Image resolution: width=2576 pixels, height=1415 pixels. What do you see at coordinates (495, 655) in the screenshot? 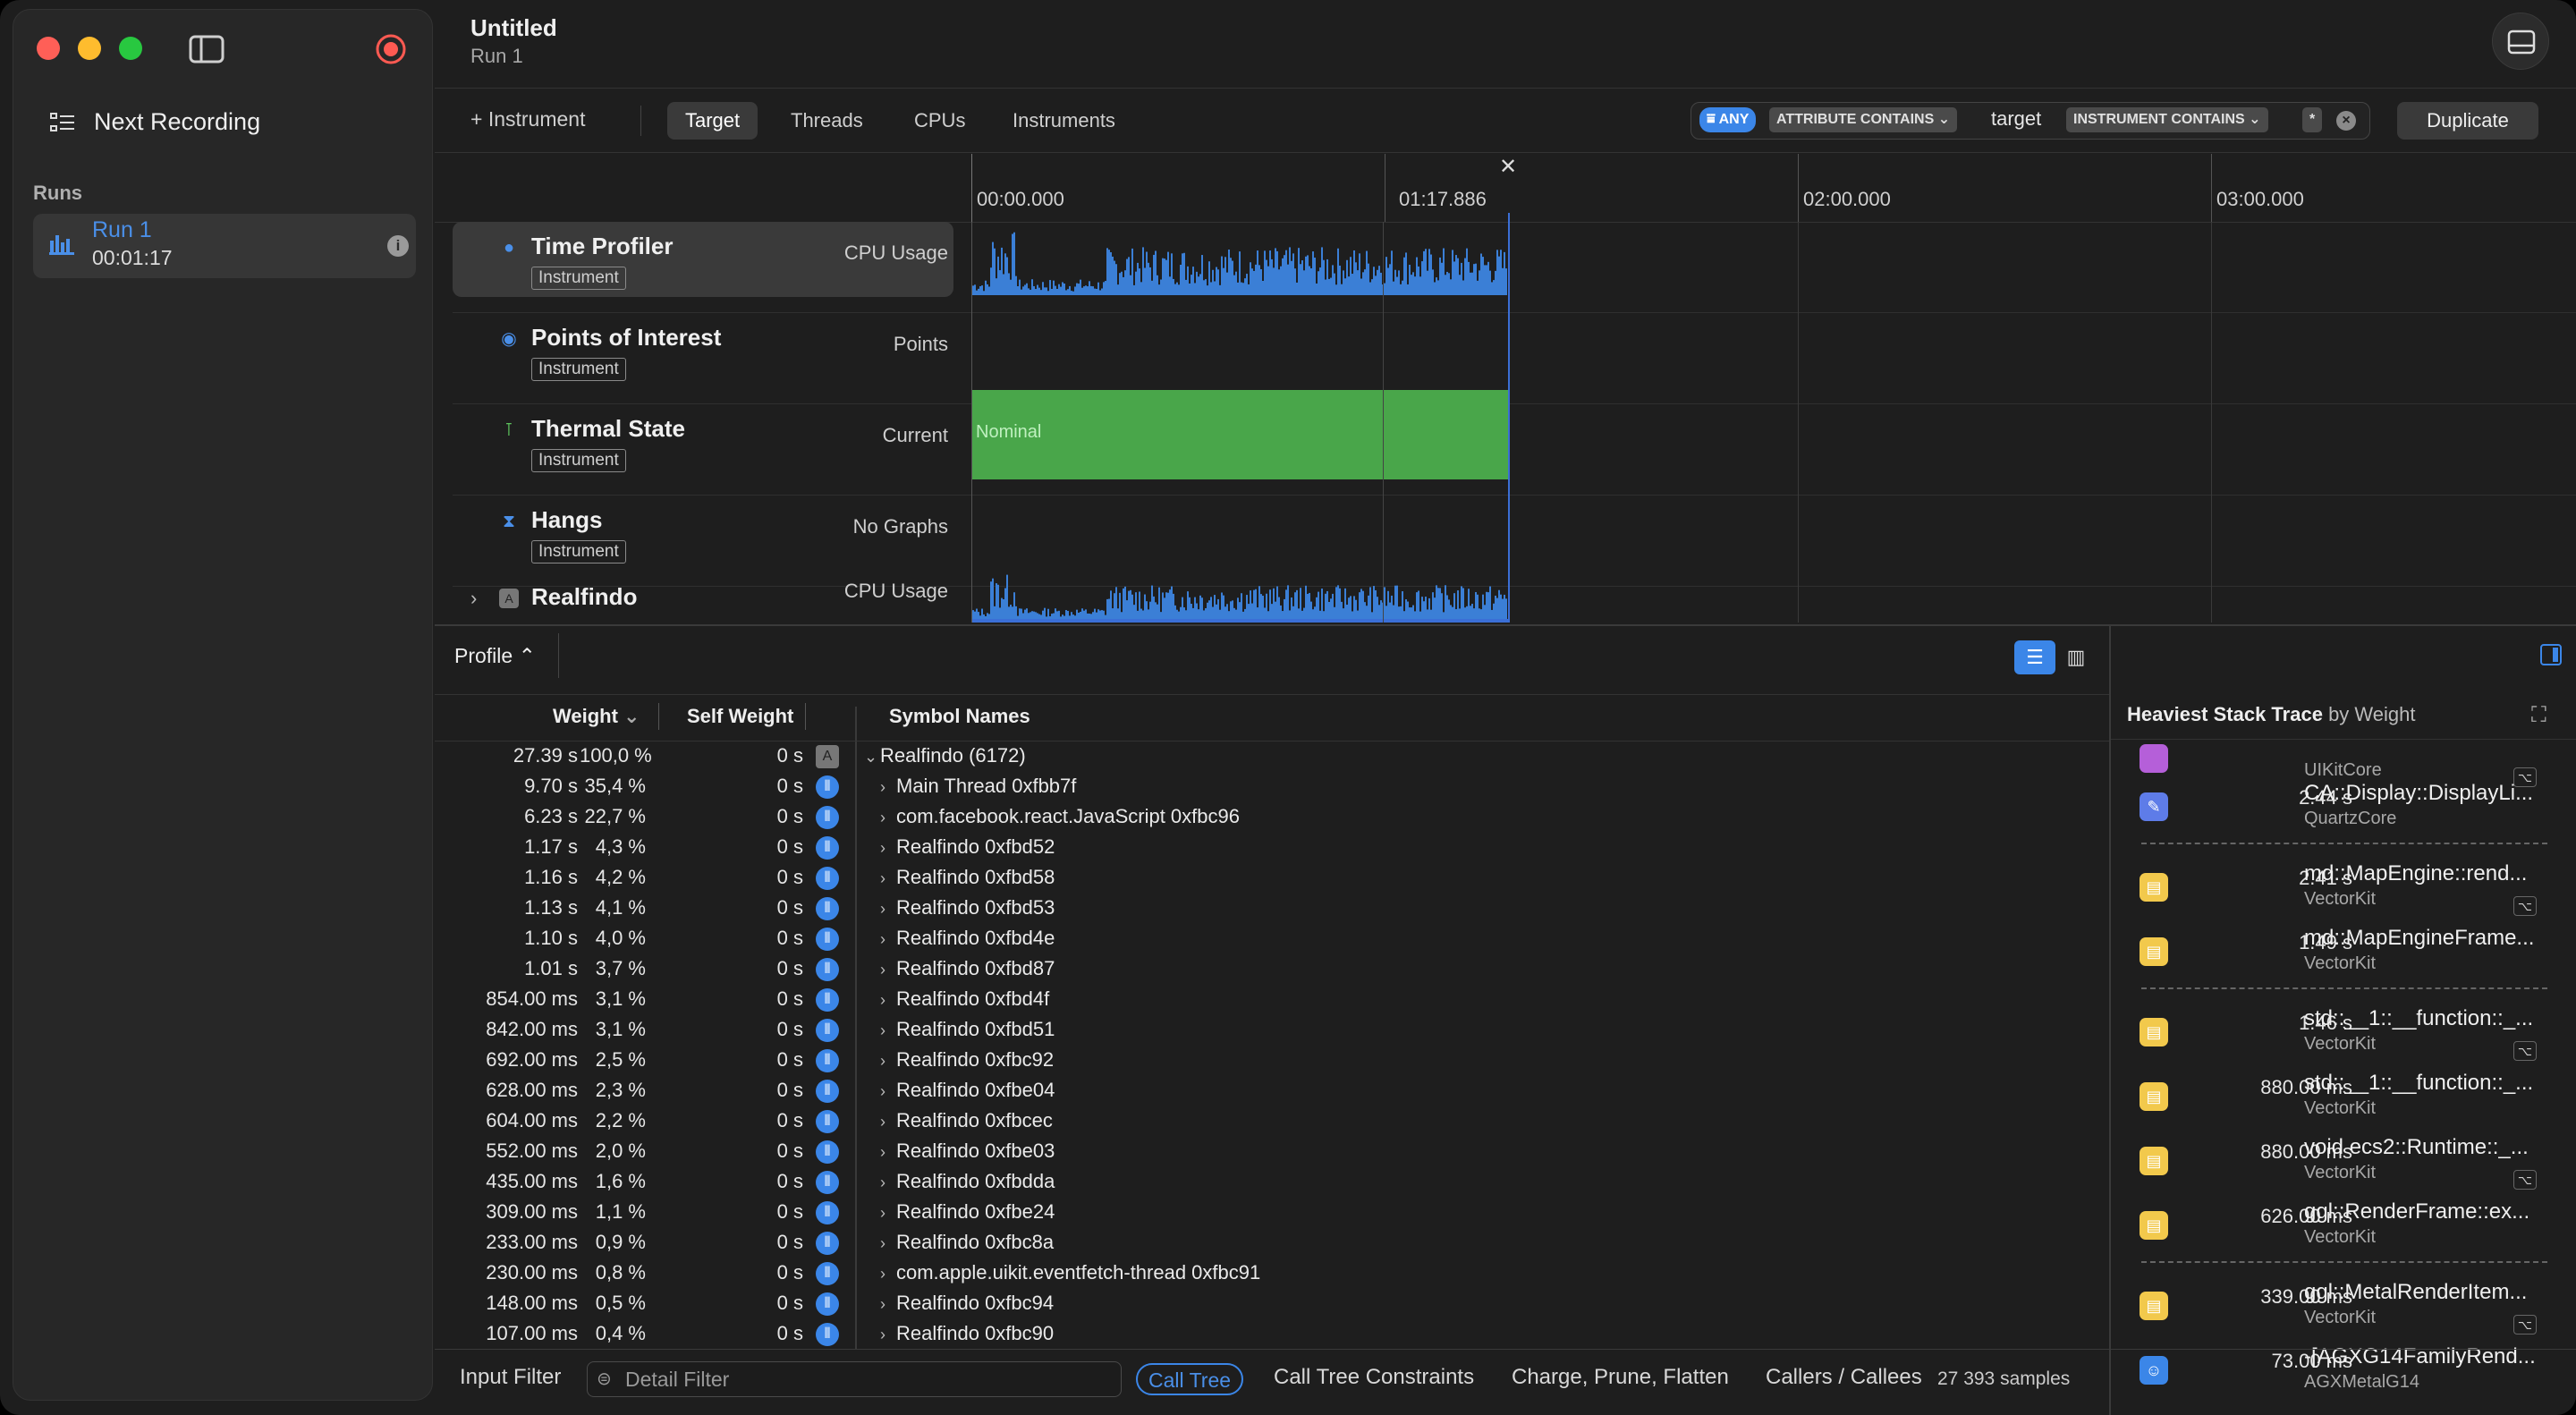
I see `view-selector: Profile ⌃` at bounding box center [495, 655].